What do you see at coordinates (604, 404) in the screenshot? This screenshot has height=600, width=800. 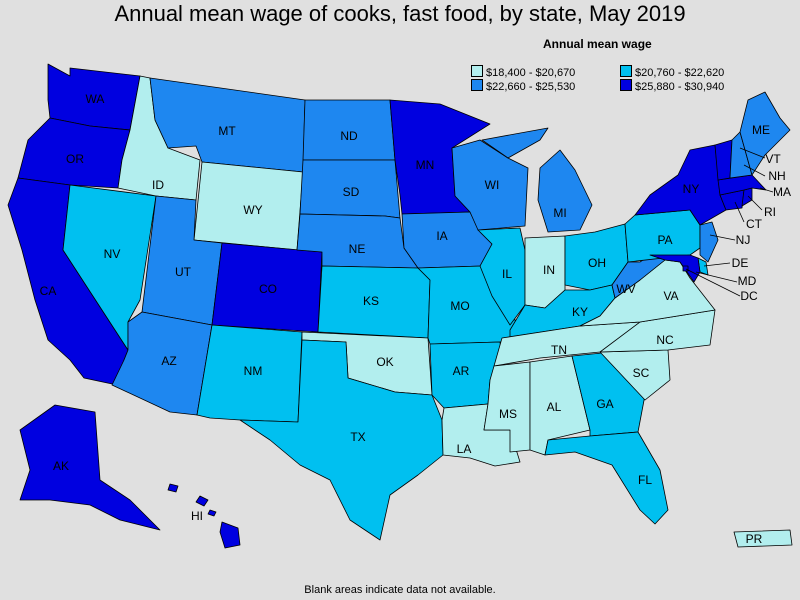 I see `state-label-ga: GA` at bounding box center [604, 404].